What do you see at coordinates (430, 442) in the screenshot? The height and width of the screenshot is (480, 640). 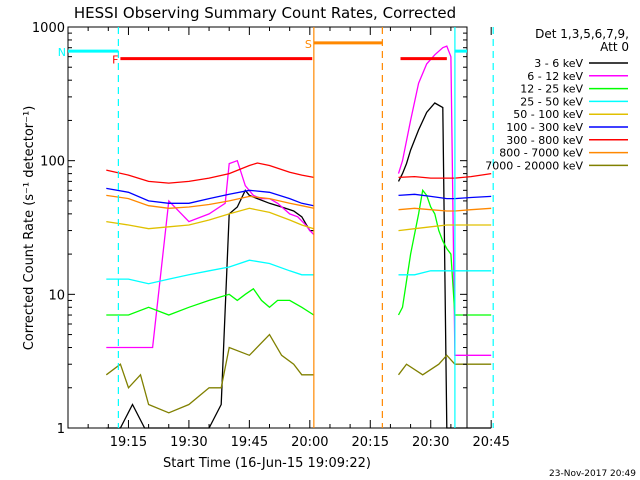 I see `x-tick-label: 20:30` at bounding box center [430, 442].